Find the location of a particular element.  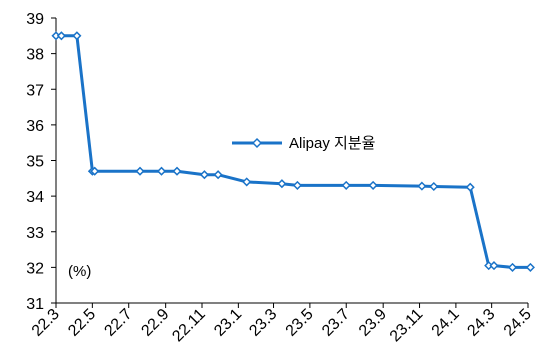

x-tick-label: 23.7 is located at coordinates (336, 323).